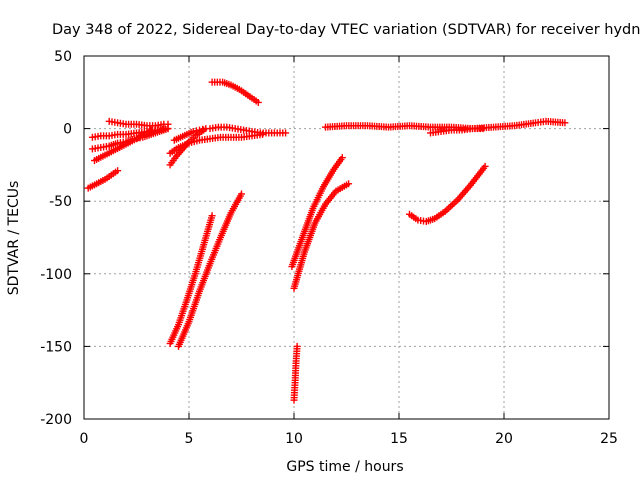 This screenshot has width=640, height=480. Describe the element at coordinates (14, 238) in the screenshot. I see `y-axis-label: SDTVAR / TECUs` at that location.